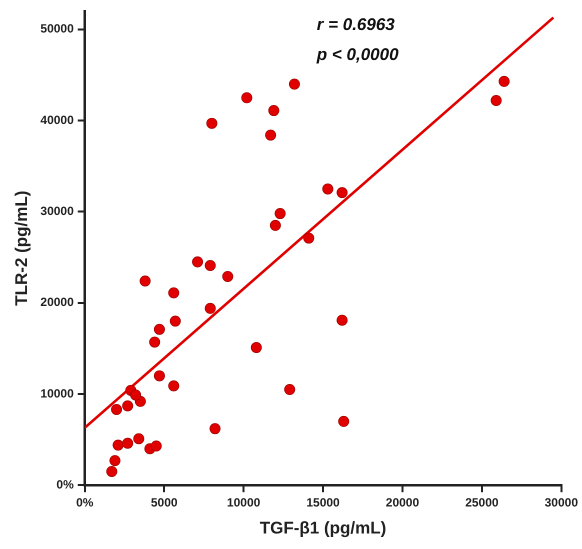 This screenshot has width=582, height=549. I want to click on x-tick-label: 0%, so click(85, 503).